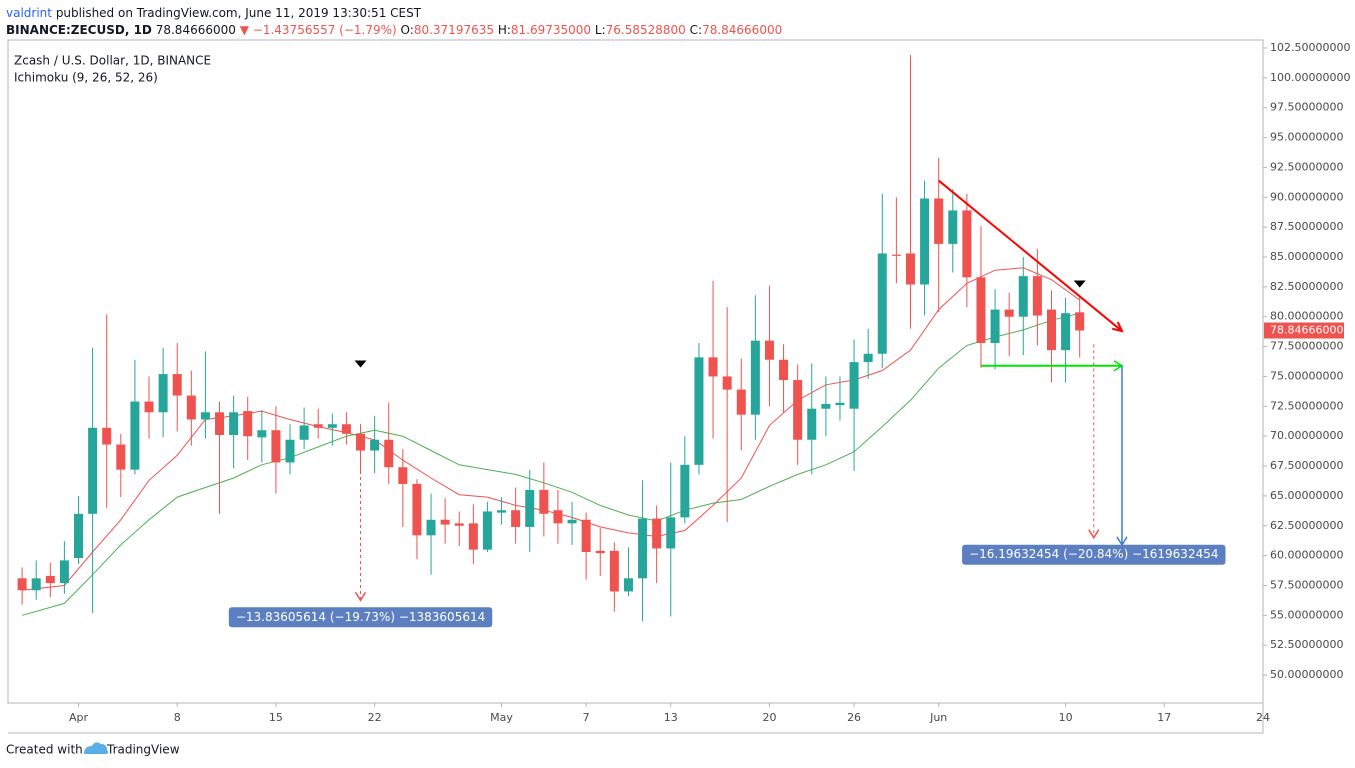 The width and height of the screenshot is (1355, 768). I want to click on y-tick-label: 90.00000000, so click(1306, 196).